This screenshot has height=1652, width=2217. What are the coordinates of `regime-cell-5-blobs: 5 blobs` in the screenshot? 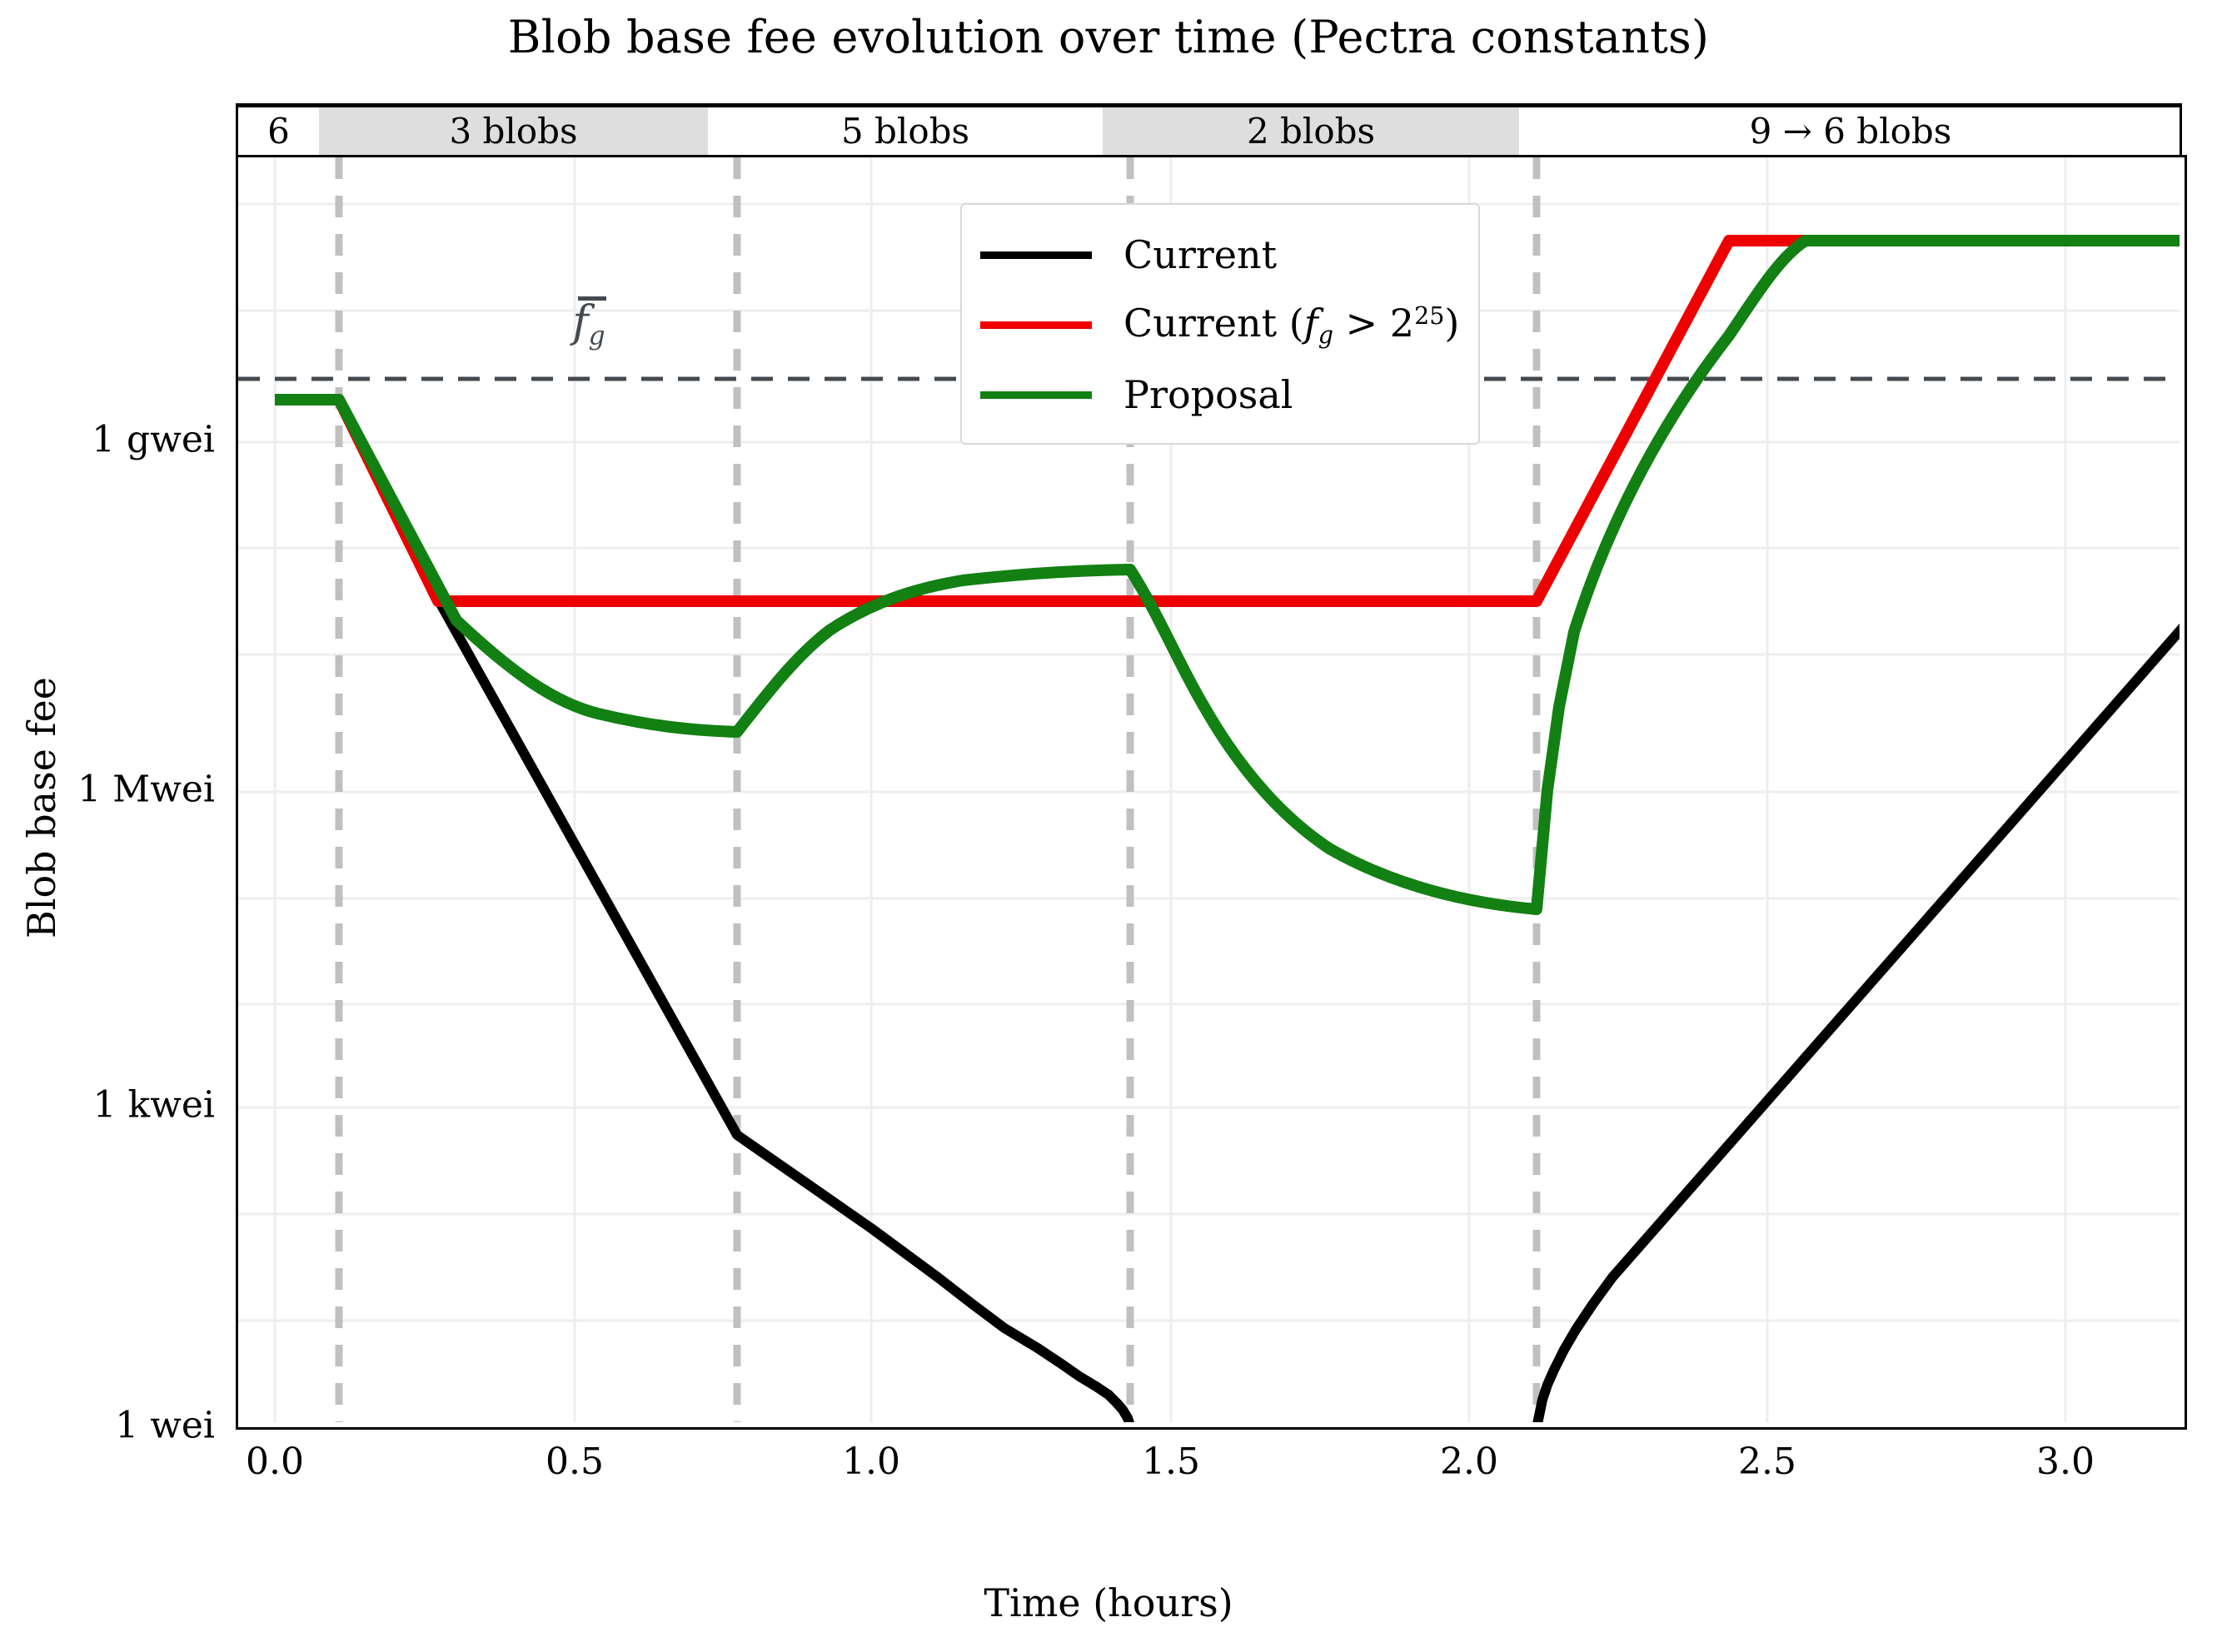 It's located at (905, 131).